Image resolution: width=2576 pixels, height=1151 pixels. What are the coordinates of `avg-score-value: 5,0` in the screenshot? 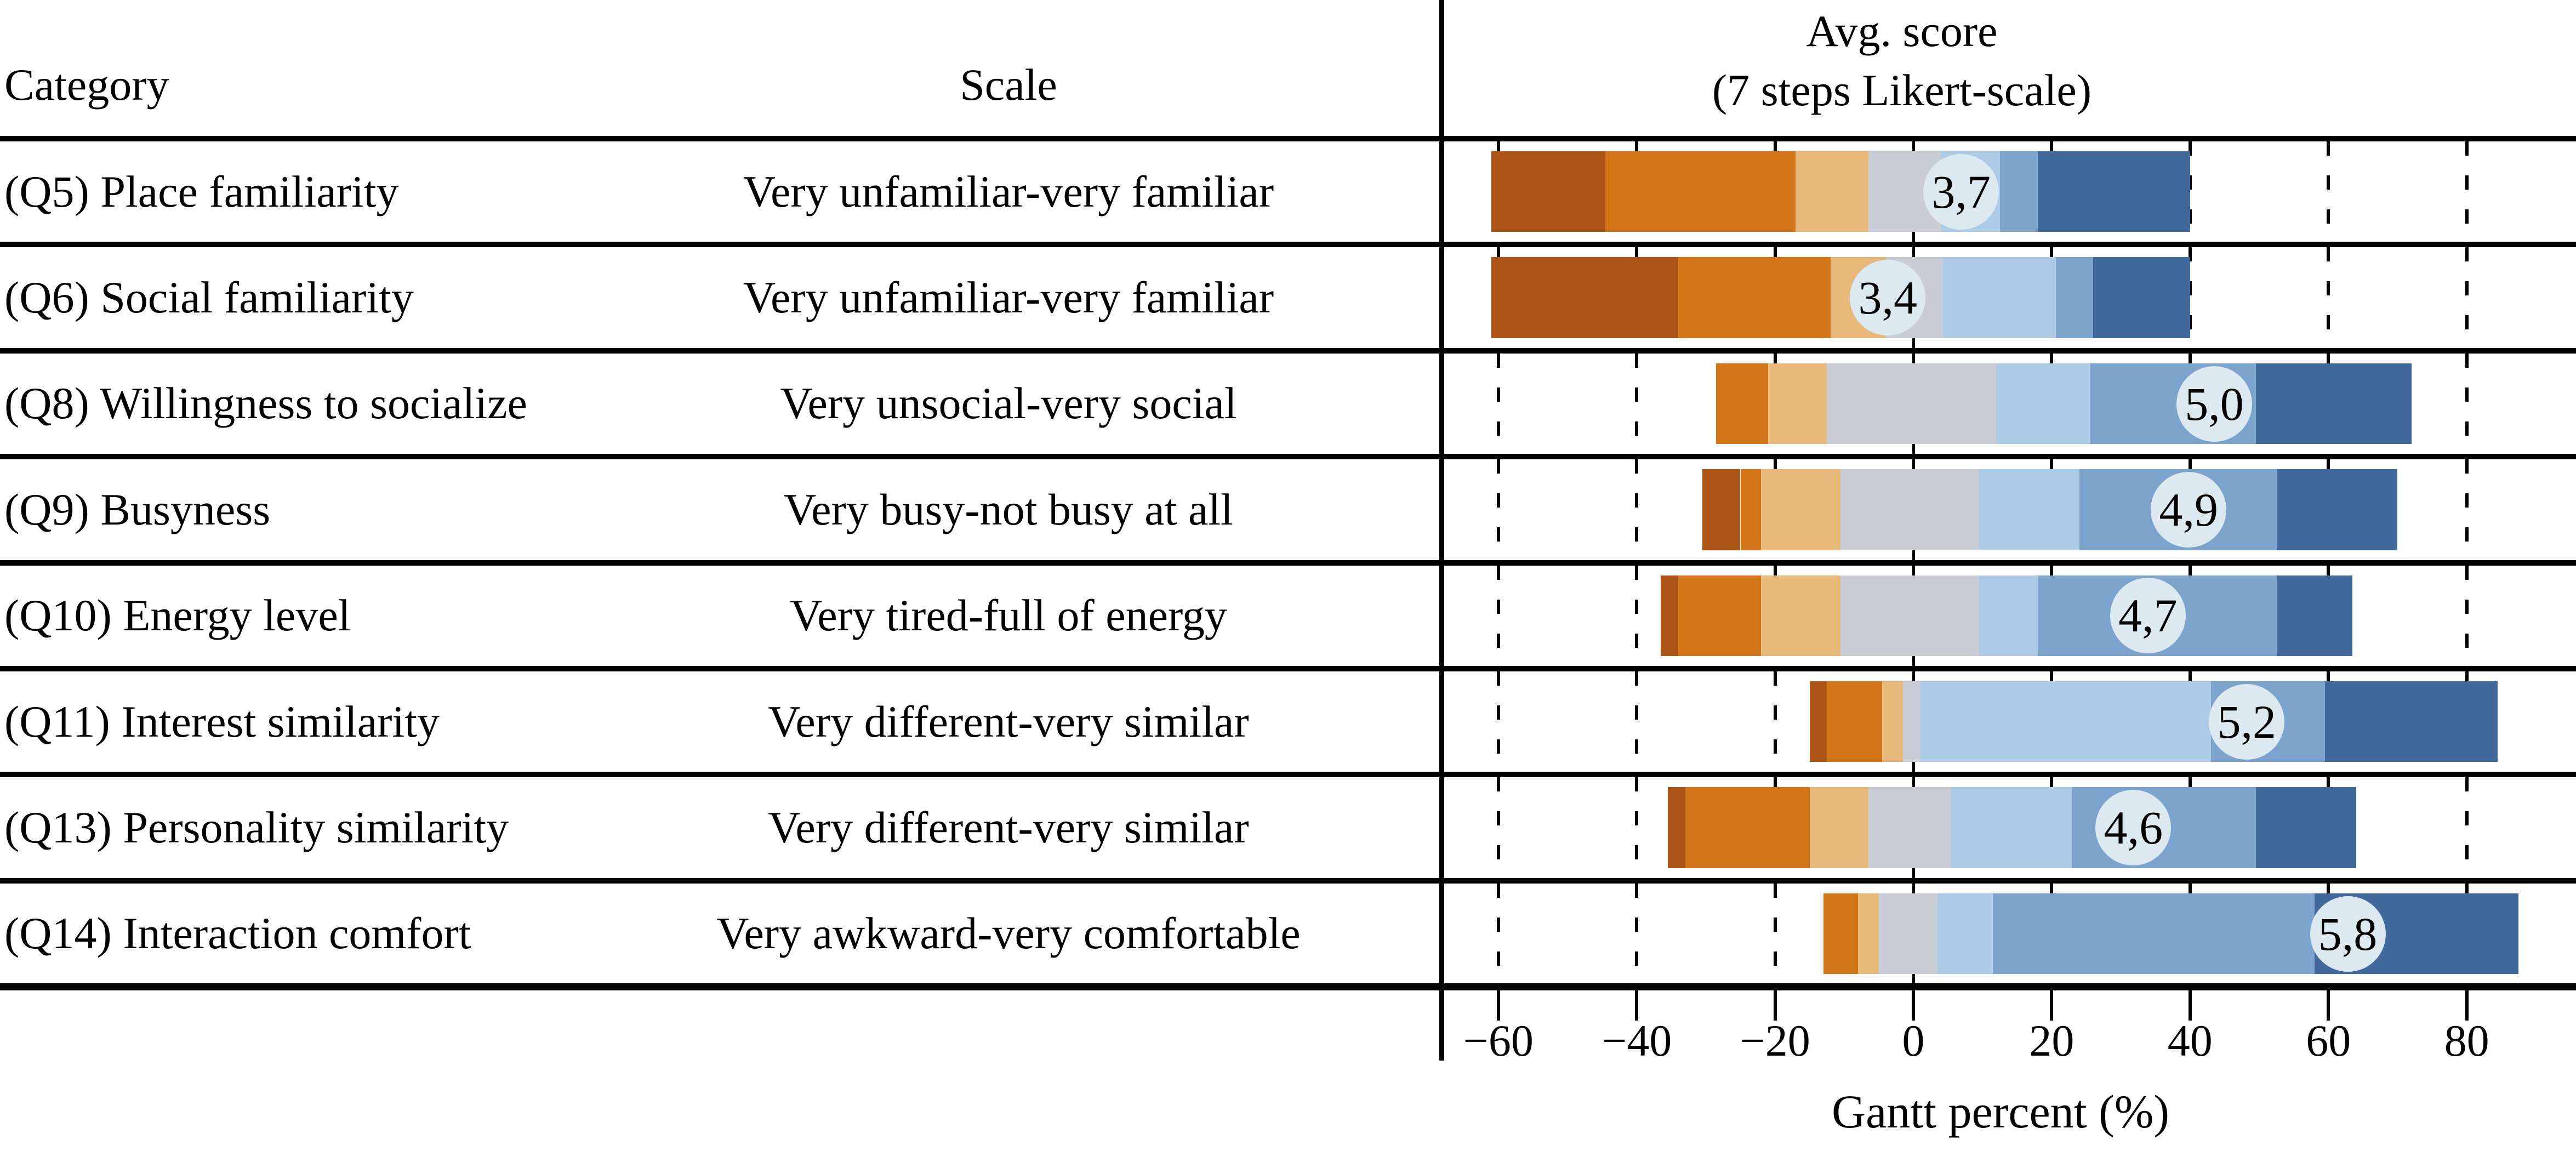 It's located at (2214, 403).